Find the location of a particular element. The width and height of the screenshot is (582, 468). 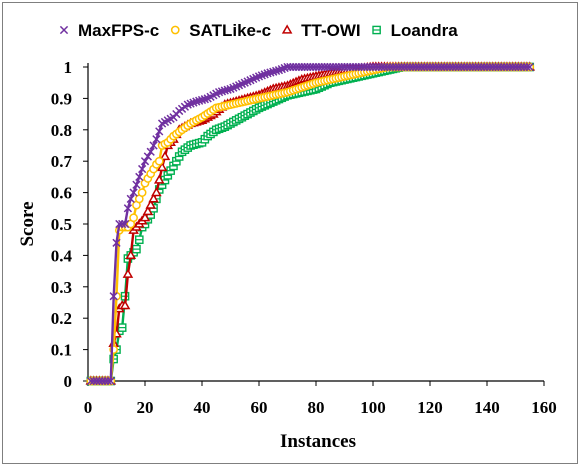

legend-label-loandra: Loandra is located at coordinates (425, 30).